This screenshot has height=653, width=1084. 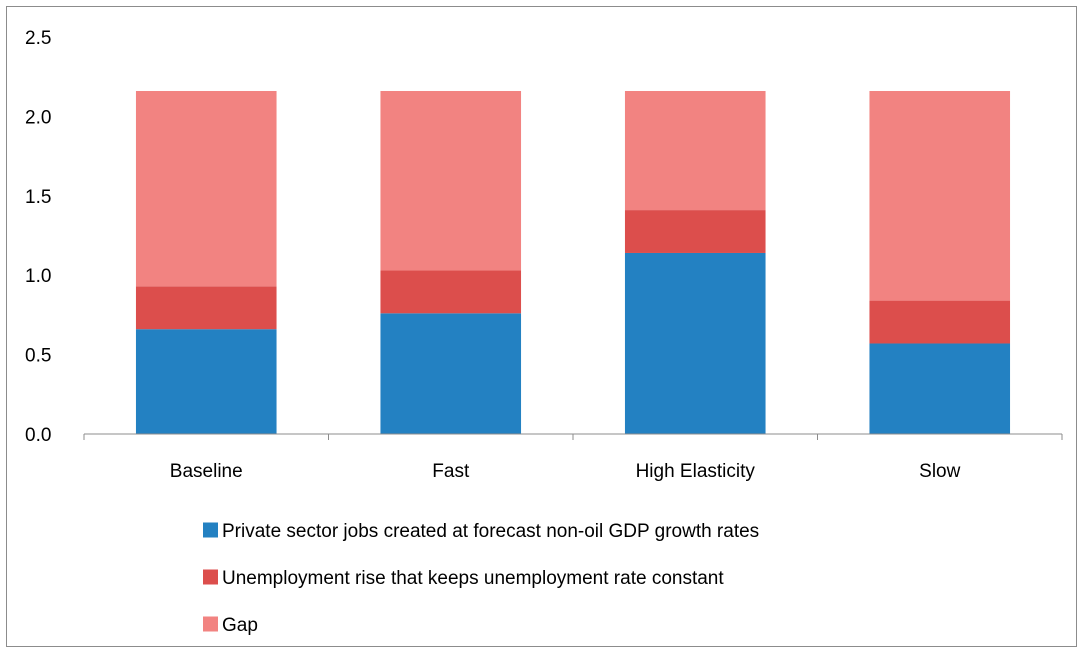 What do you see at coordinates (206, 308) in the screenshot?
I see `bar-segment-2-baseline` at bounding box center [206, 308].